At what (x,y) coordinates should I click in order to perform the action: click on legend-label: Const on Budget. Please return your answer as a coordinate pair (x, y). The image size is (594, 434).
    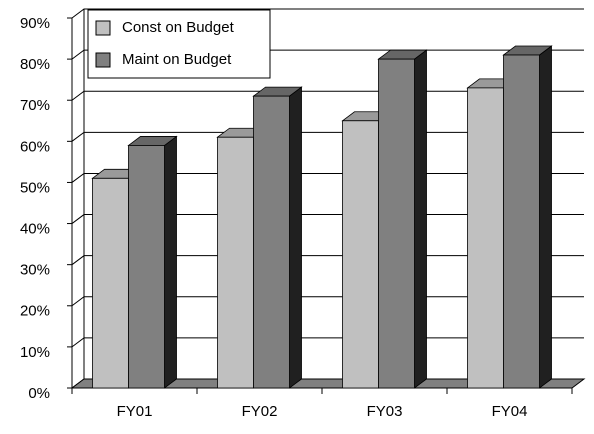
    Looking at the image, I should click on (178, 27).